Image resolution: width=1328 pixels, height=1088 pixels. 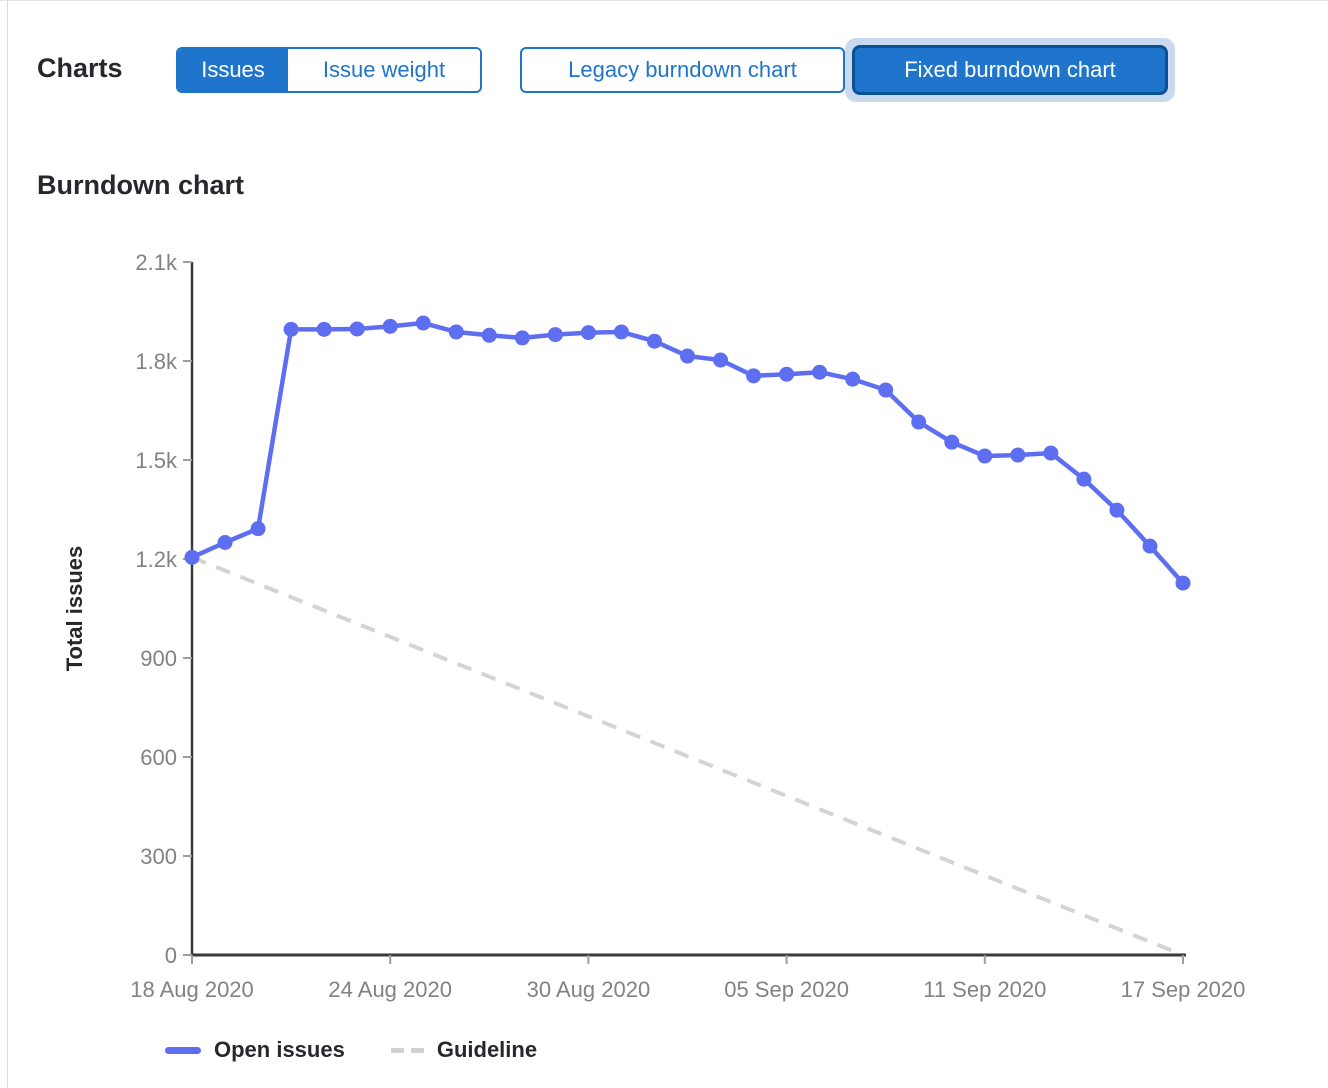 I want to click on x-tick-label: 05 Sep 2020, so click(x=786, y=989).